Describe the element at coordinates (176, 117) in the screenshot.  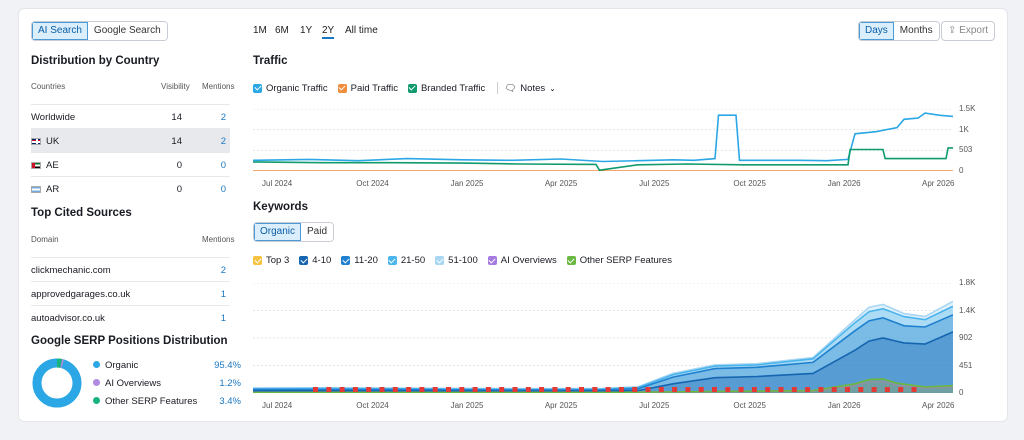
I see `country-visibility: 14` at that location.